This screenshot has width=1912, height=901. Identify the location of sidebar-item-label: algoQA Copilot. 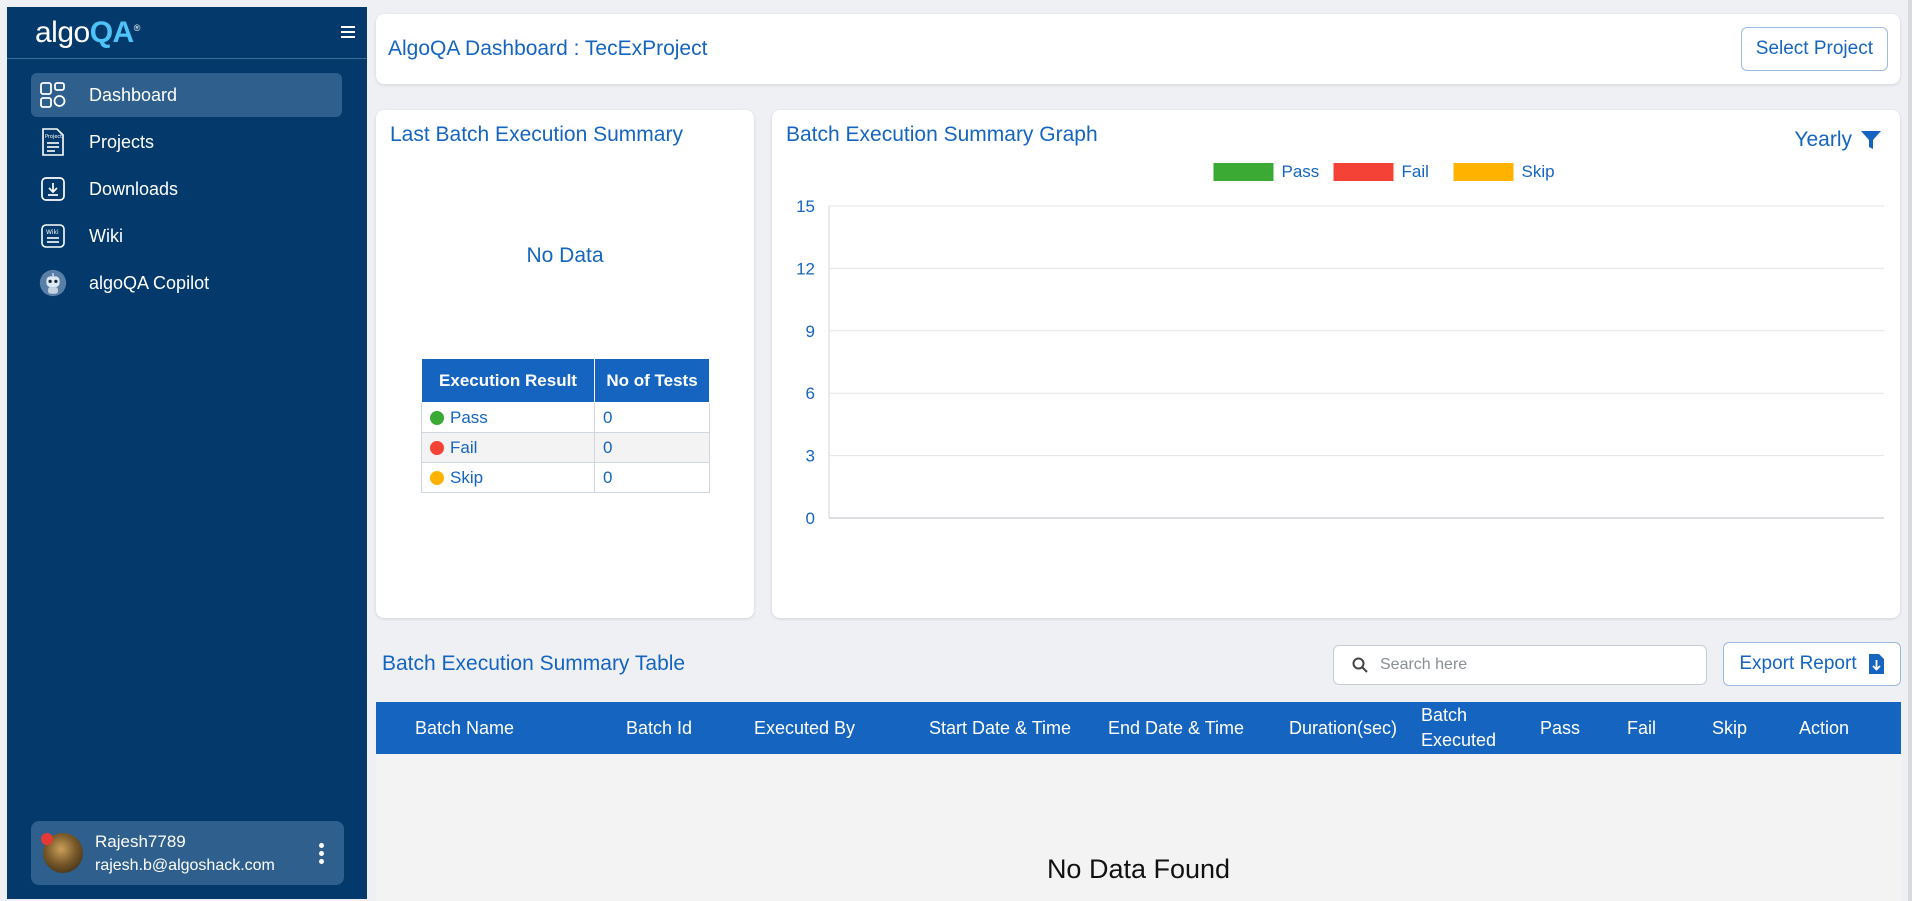
(149, 282).